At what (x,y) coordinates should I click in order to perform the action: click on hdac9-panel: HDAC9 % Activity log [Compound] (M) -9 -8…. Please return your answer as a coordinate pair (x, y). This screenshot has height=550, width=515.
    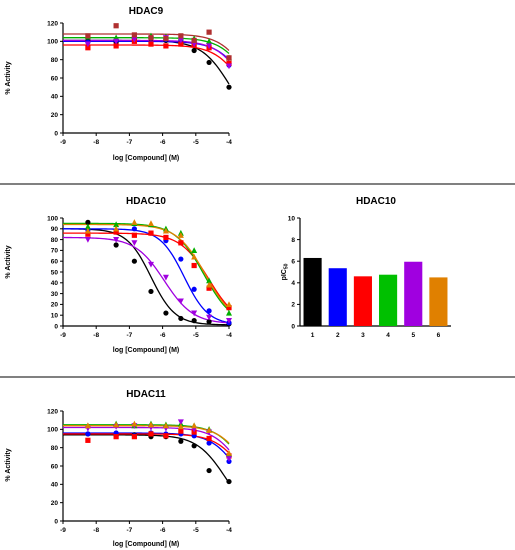
    Looking at the image, I should click on (118, 84).